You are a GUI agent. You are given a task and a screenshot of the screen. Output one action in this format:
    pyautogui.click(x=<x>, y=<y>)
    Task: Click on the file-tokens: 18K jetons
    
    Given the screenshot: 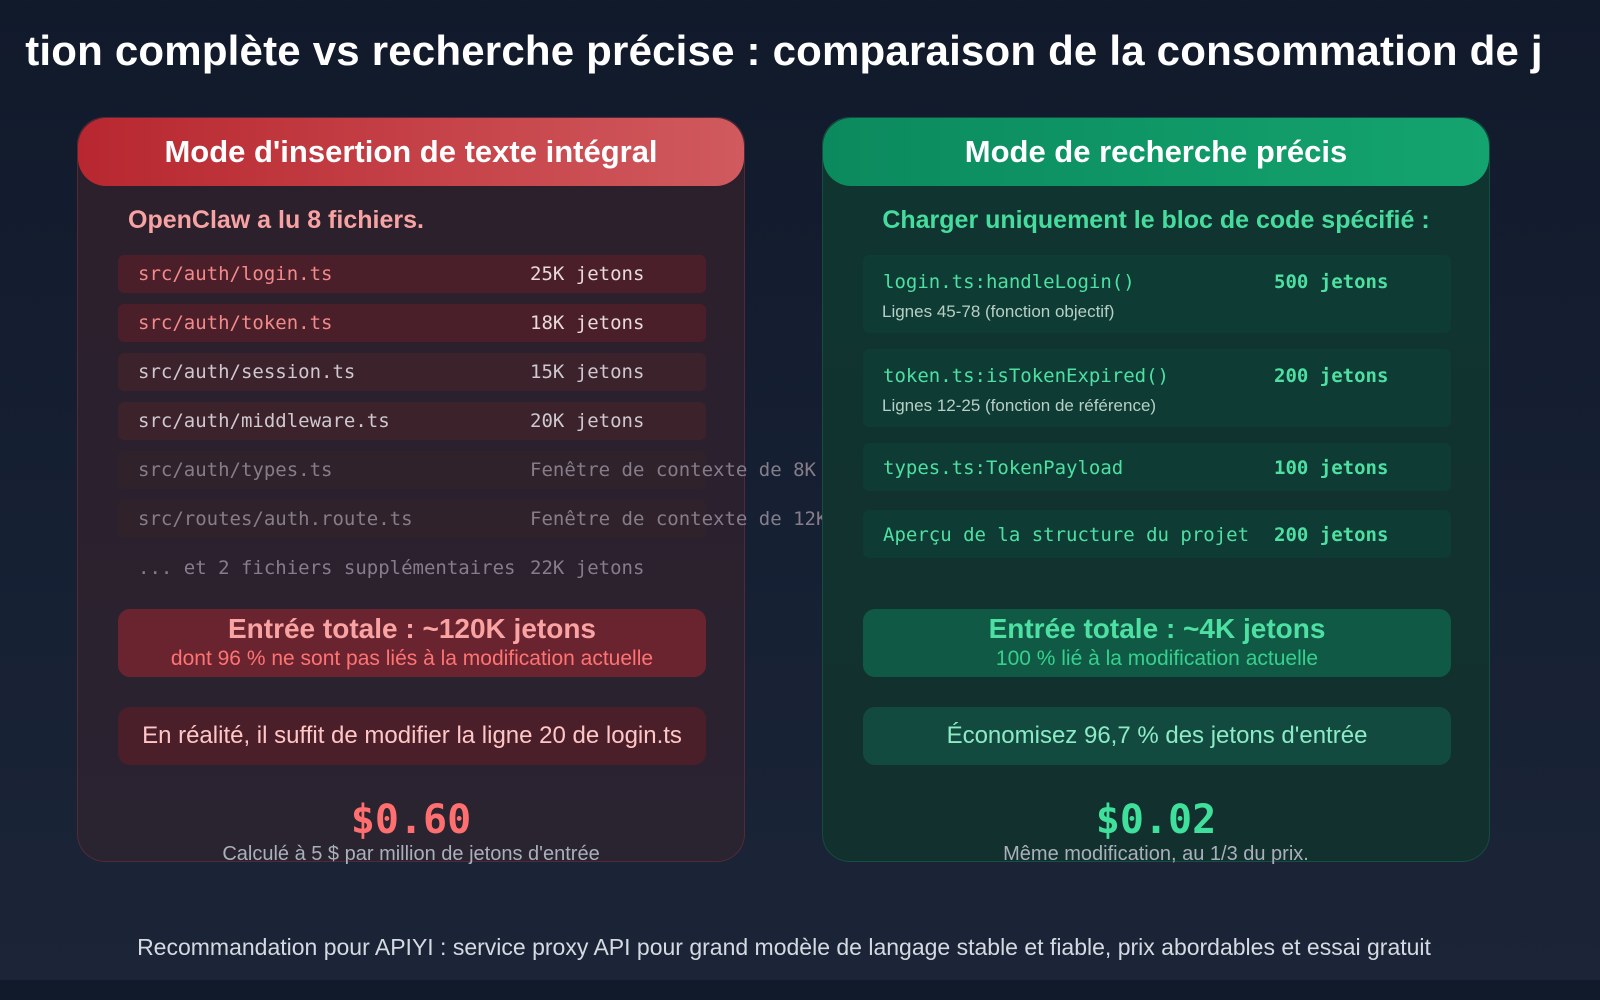 What is the action you would take?
    pyautogui.click(x=587, y=323)
    